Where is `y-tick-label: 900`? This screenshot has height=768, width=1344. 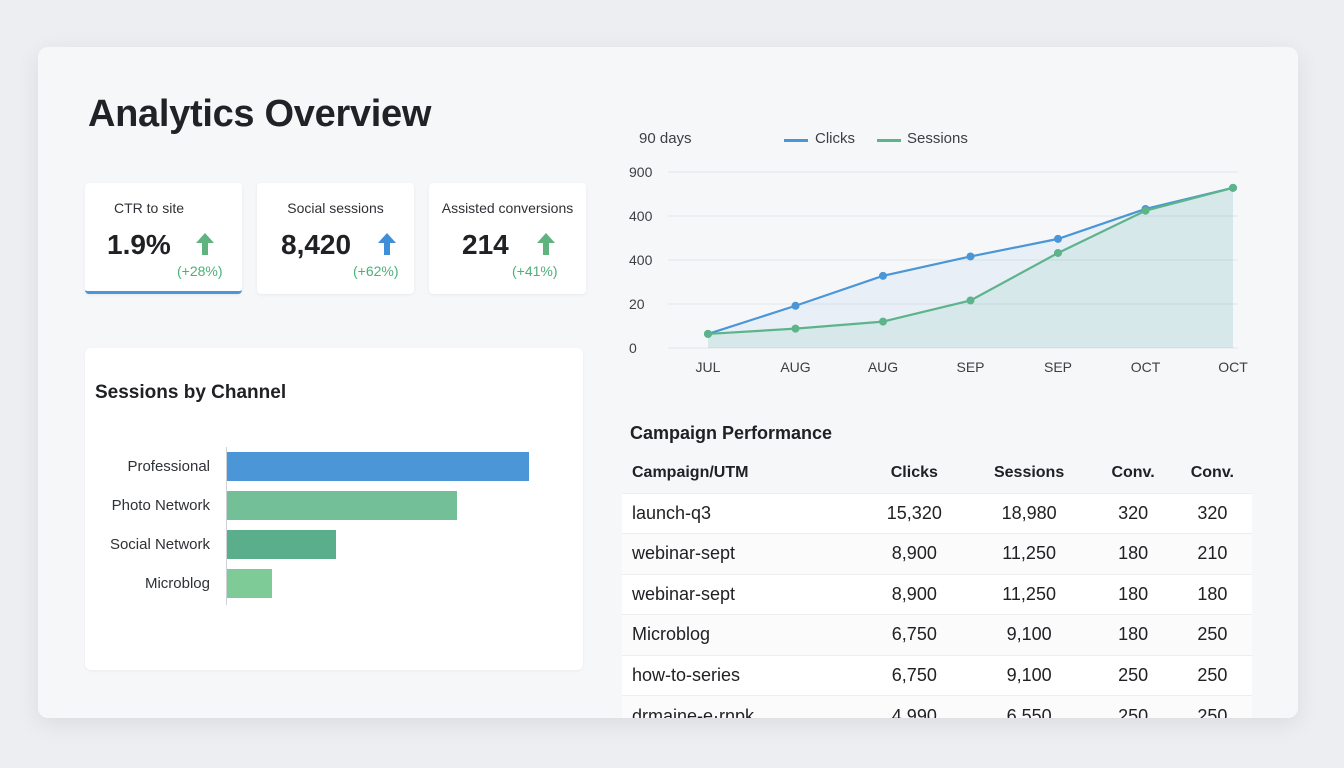 y-tick-label: 900 is located at coordinates (641, 172).